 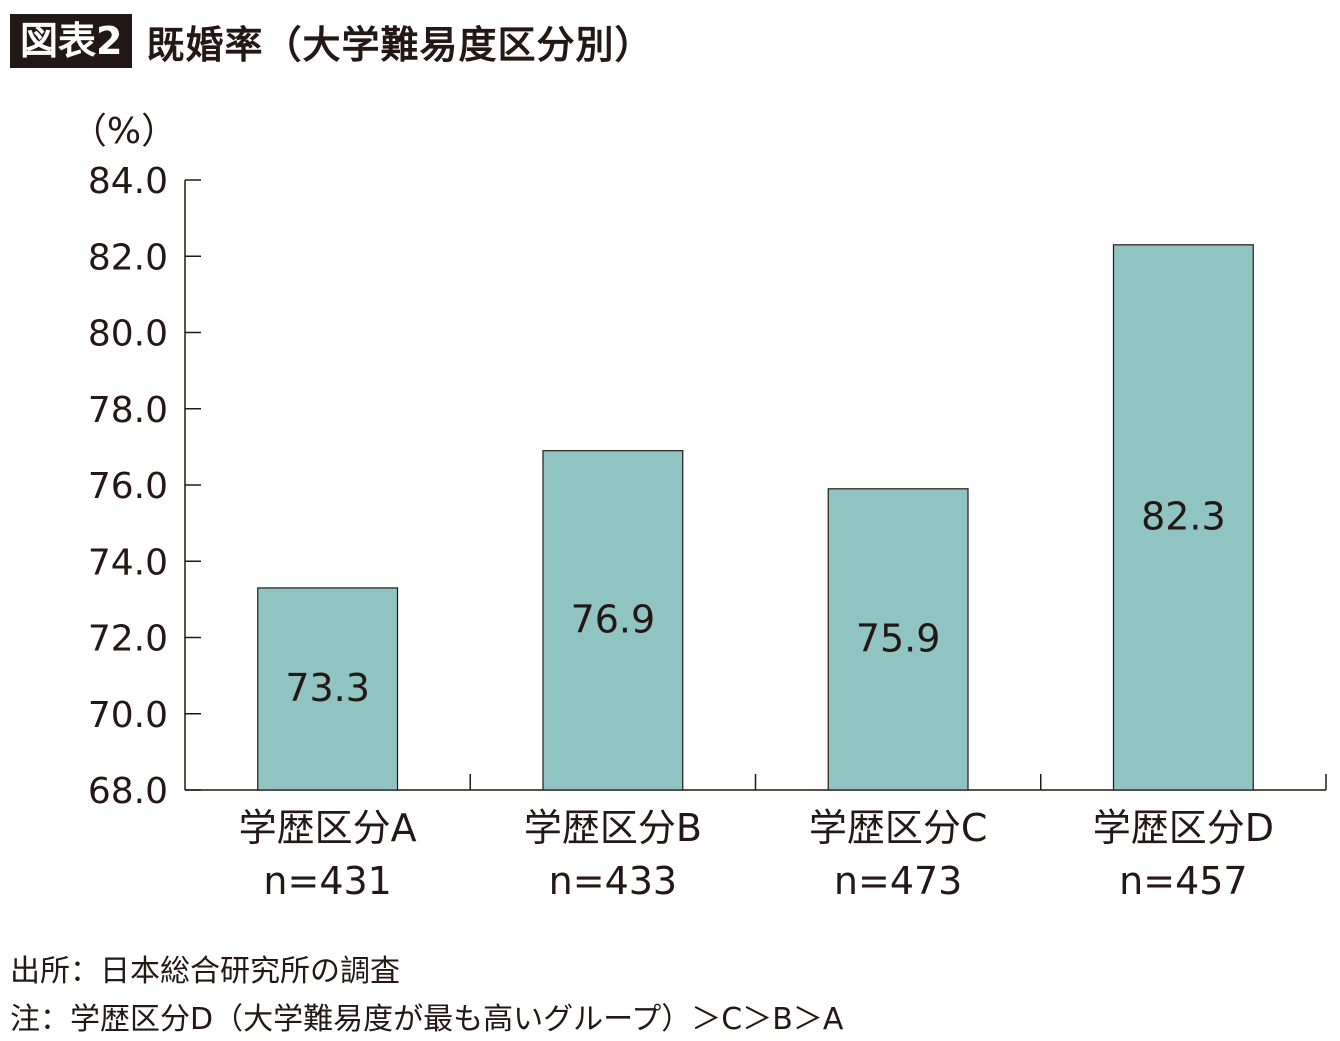 I want to click on figure-number-badge: 図表2, so click(x=71, y=41).